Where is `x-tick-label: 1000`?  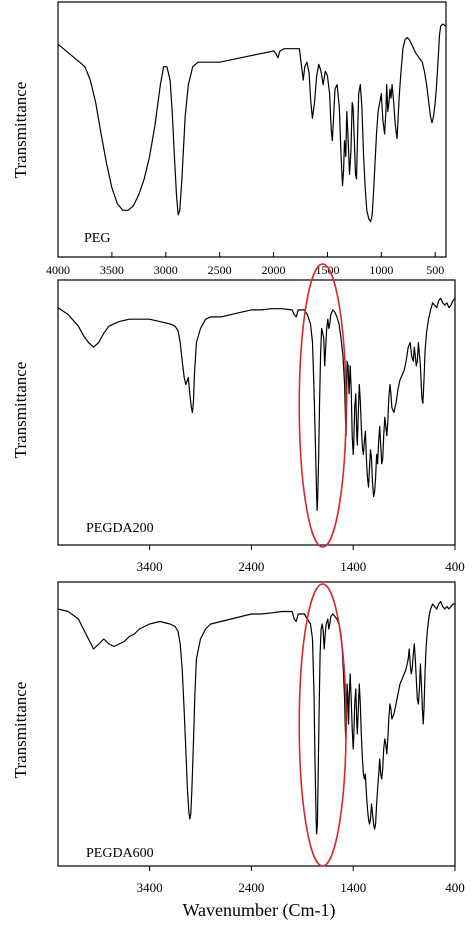
x-tick-label: 1000 is located at coordinates (381, 270).